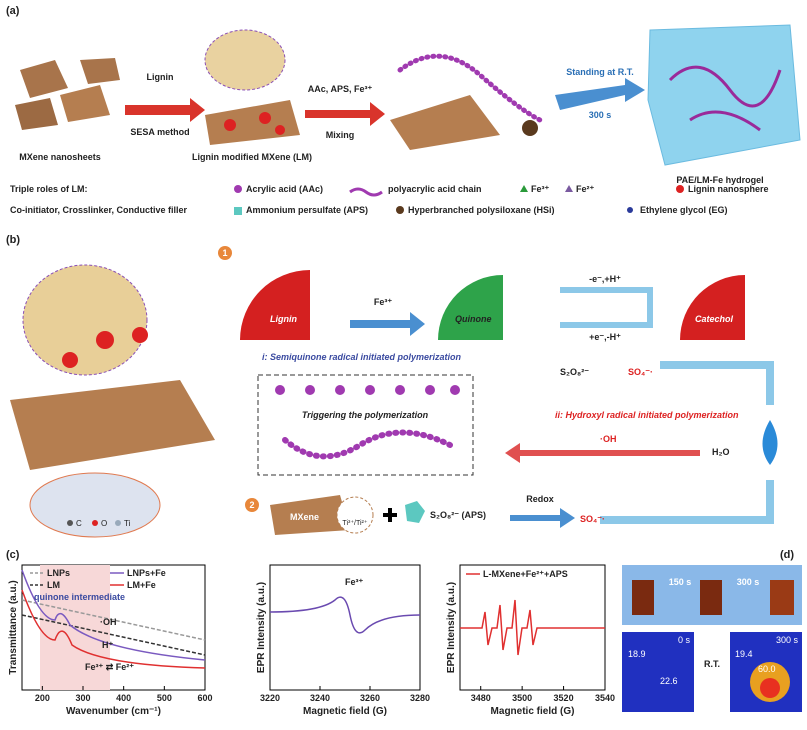  Describe the element at coordinates (60, 157) in the screenshot. I see `text: MXene nanosheets` at that location.